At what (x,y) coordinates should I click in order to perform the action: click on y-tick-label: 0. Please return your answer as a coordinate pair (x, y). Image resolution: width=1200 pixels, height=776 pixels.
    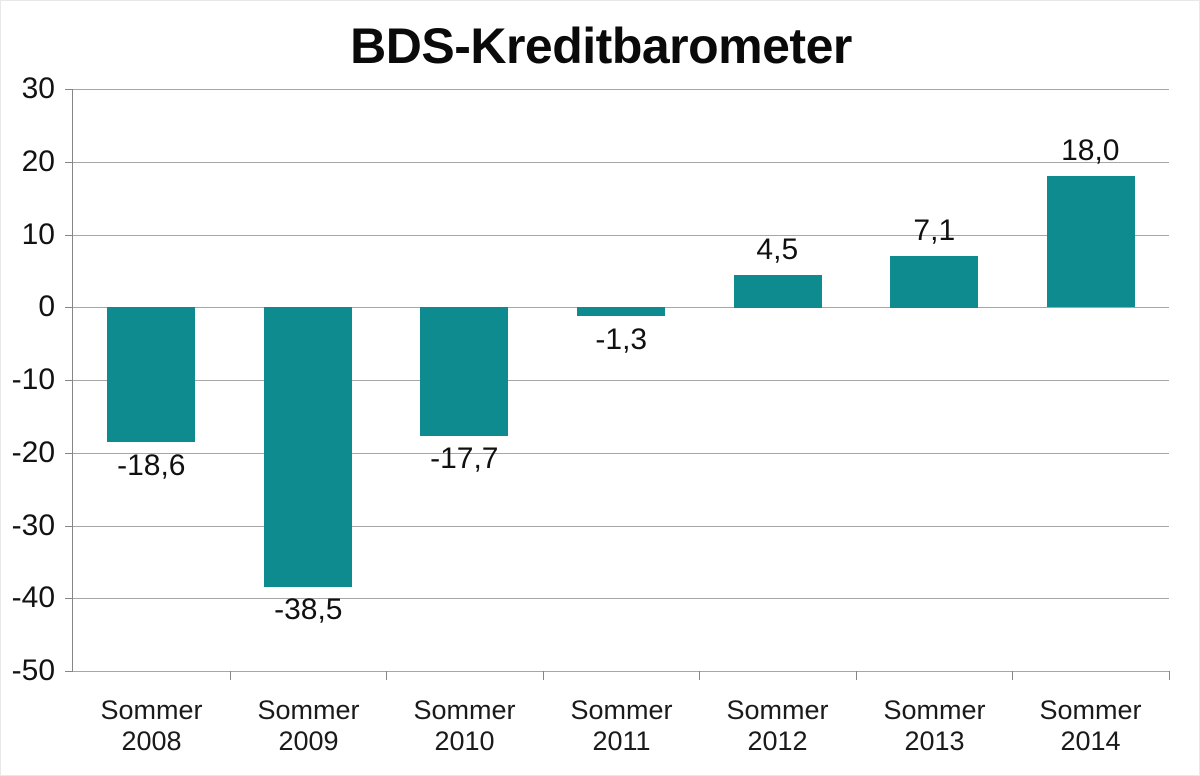
    Looking at the image, I should click on (46, 306).